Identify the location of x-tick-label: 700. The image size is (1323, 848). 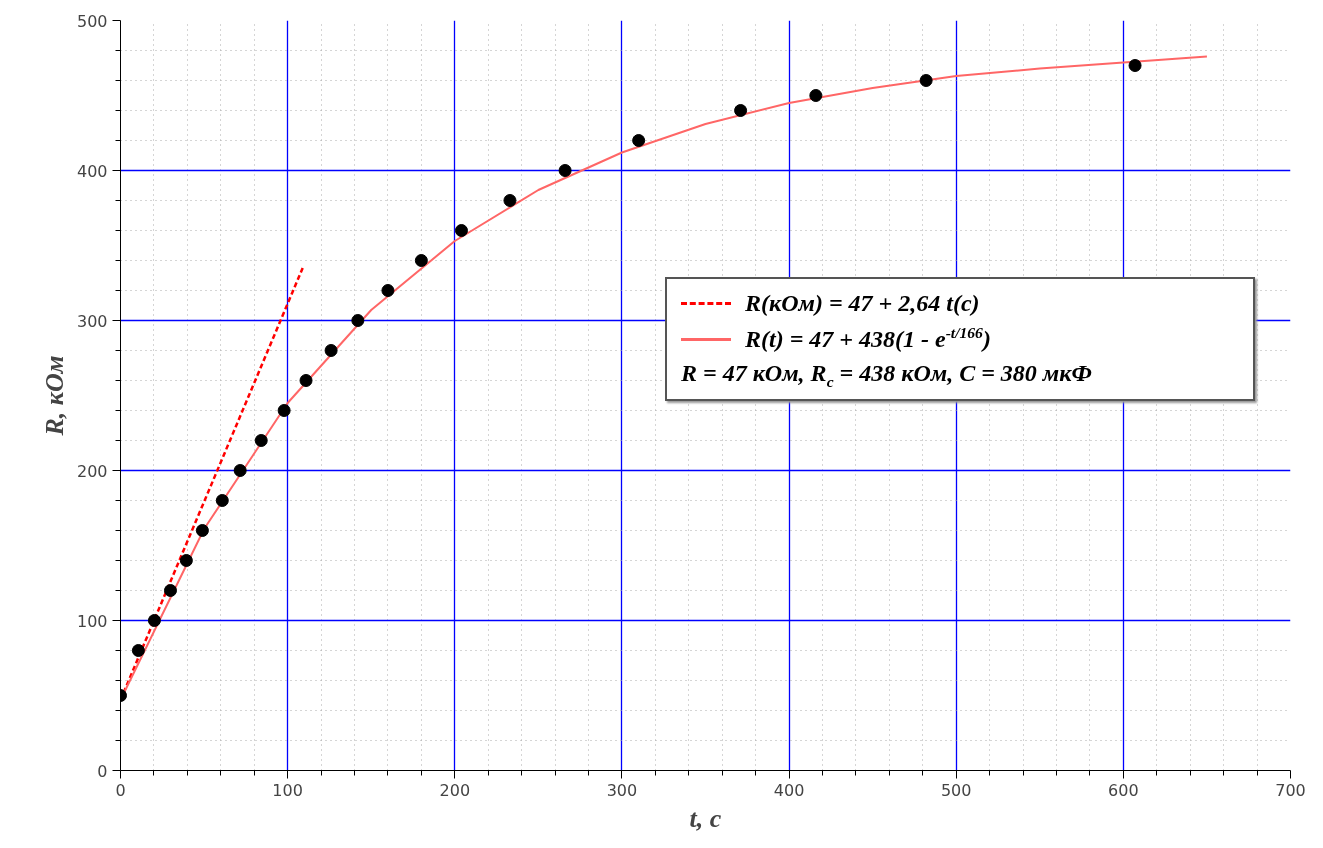
(1290, 790).